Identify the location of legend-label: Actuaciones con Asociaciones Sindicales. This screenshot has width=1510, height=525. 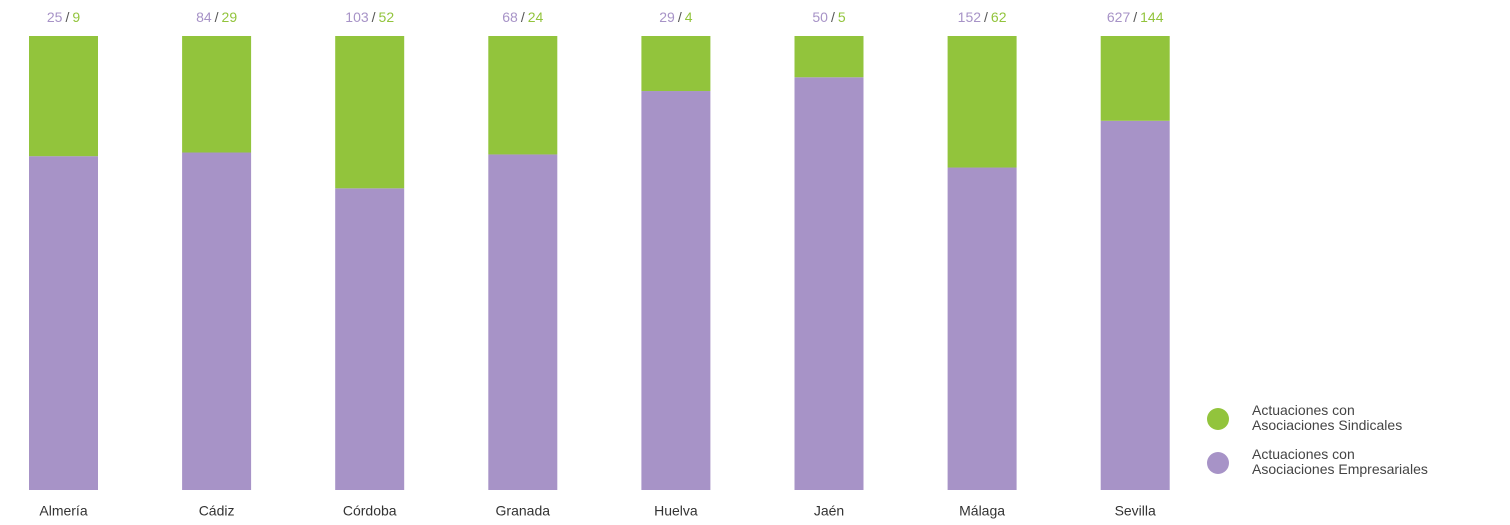
(1327, 417).